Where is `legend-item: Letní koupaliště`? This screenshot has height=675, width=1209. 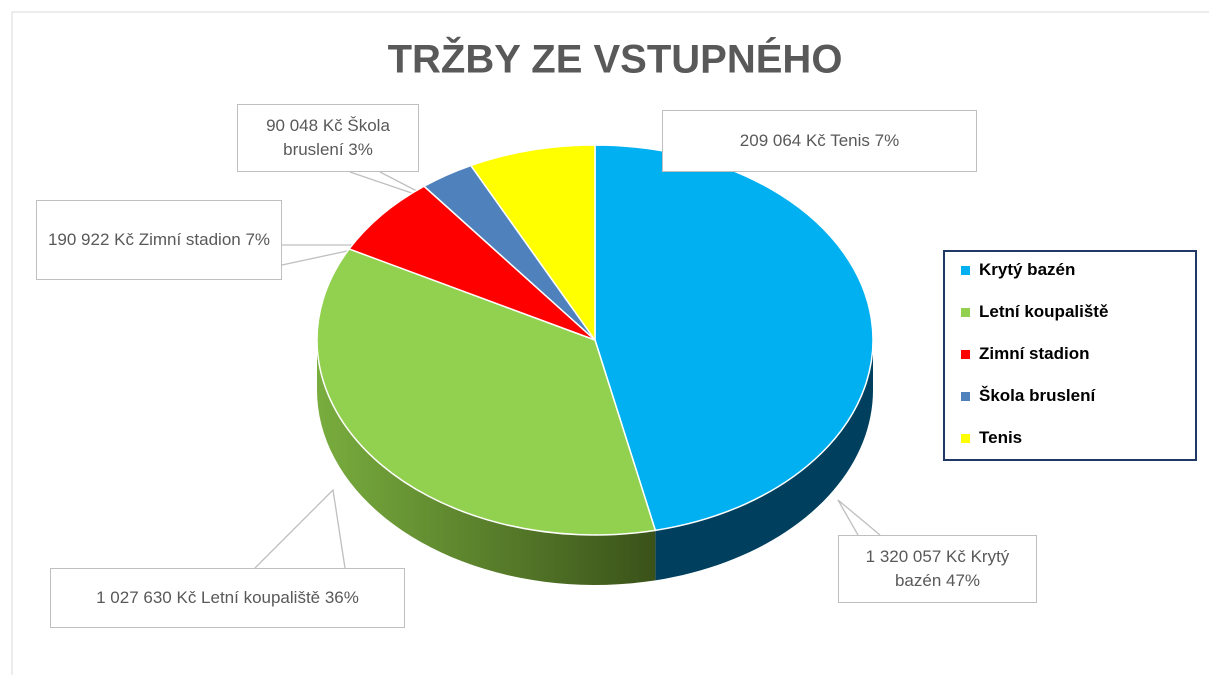
legend-item: Letní koupaliště is located at coordinates (1034, 312).